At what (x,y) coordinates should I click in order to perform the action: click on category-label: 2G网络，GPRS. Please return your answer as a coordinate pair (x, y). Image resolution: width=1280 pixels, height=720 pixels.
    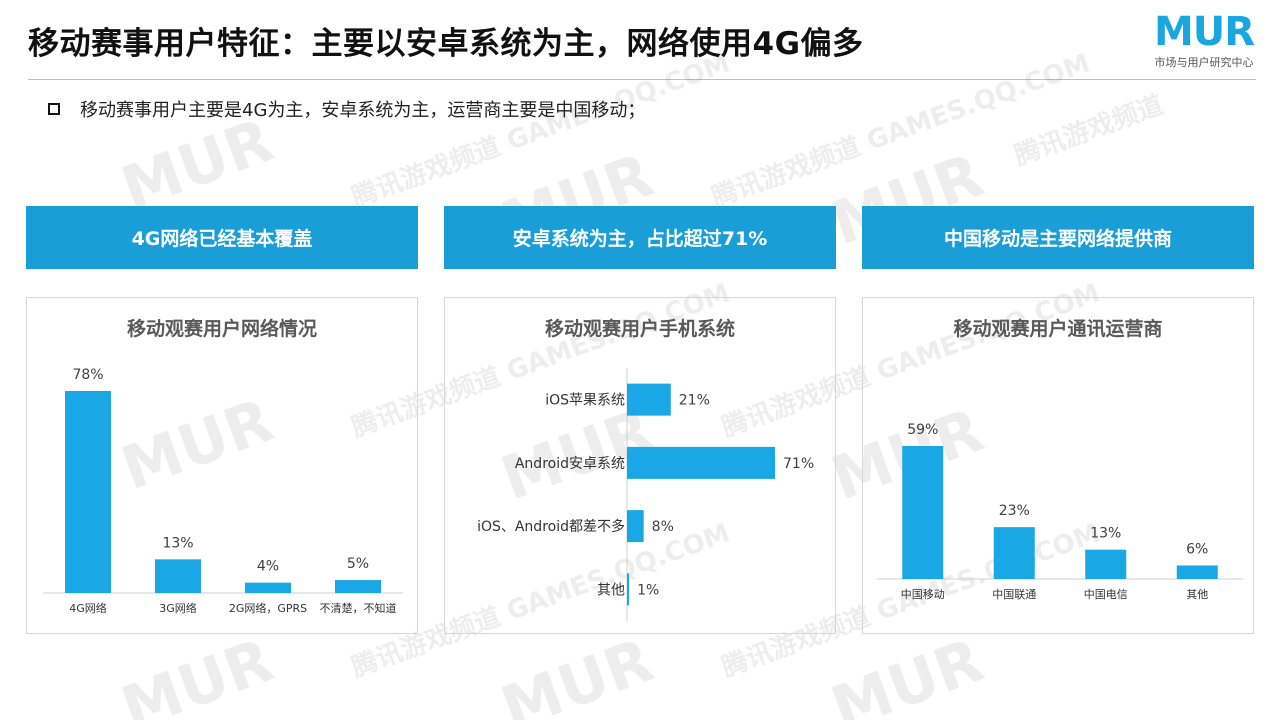
    Looking at the image, I should click on (268, 608).